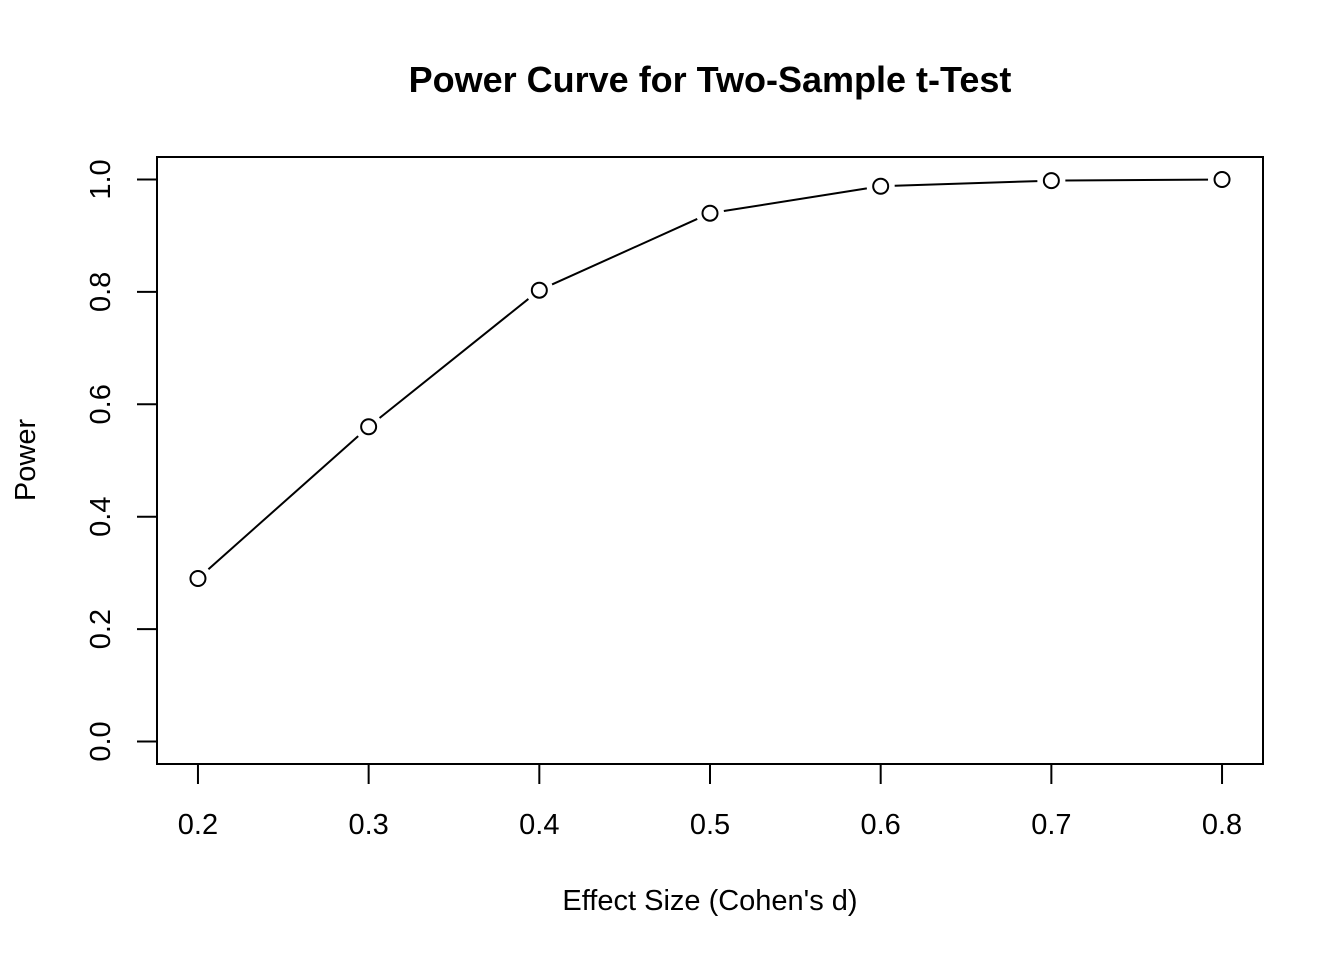  Describe the element at coordinates (101, 404) in the screenshot. I see `y-tick-label: 0.6` at that location.